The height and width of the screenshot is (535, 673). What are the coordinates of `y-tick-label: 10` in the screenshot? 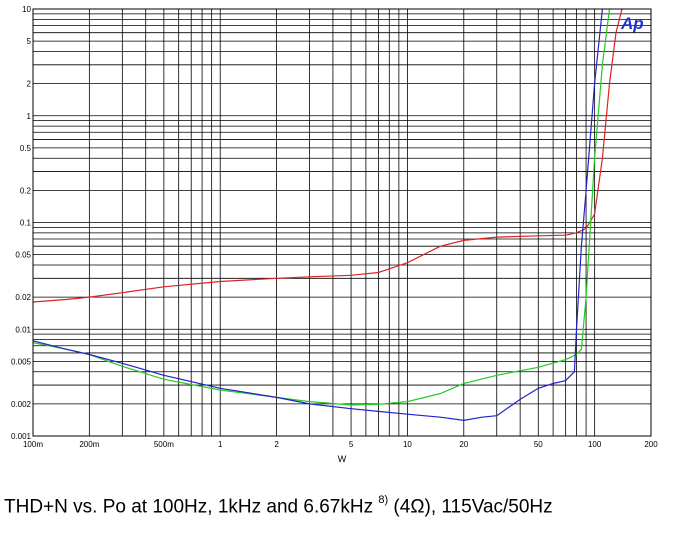 It's located at (26, 9).